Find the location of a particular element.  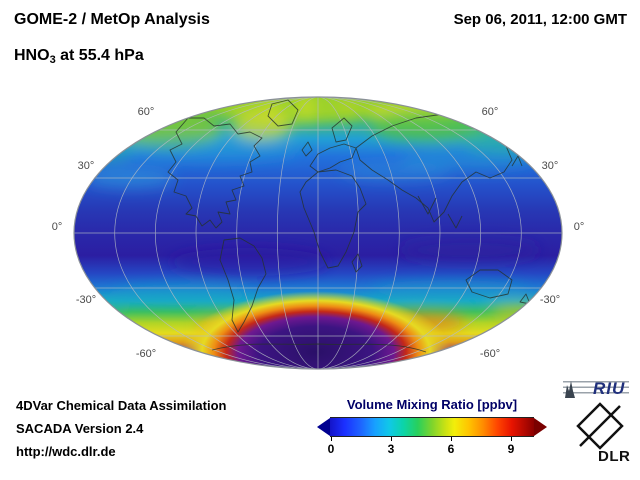

dlr-emblem-icon is located at coordinates (600, 426).